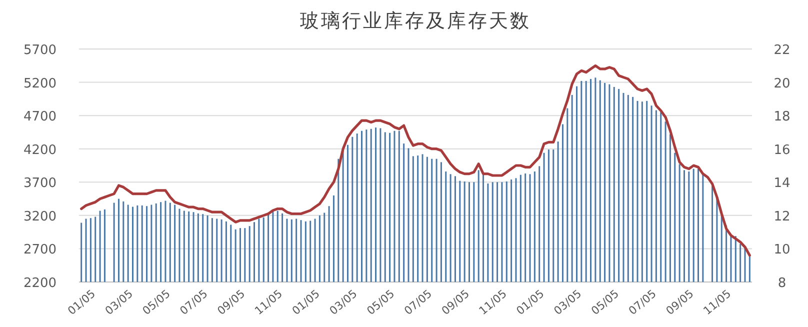 This screenshot has height=327, width=808. What do you see at coordinates (40, 150) in the screenshot?
I see `y-tick-label: 4200` at bounding box center [40, 150].